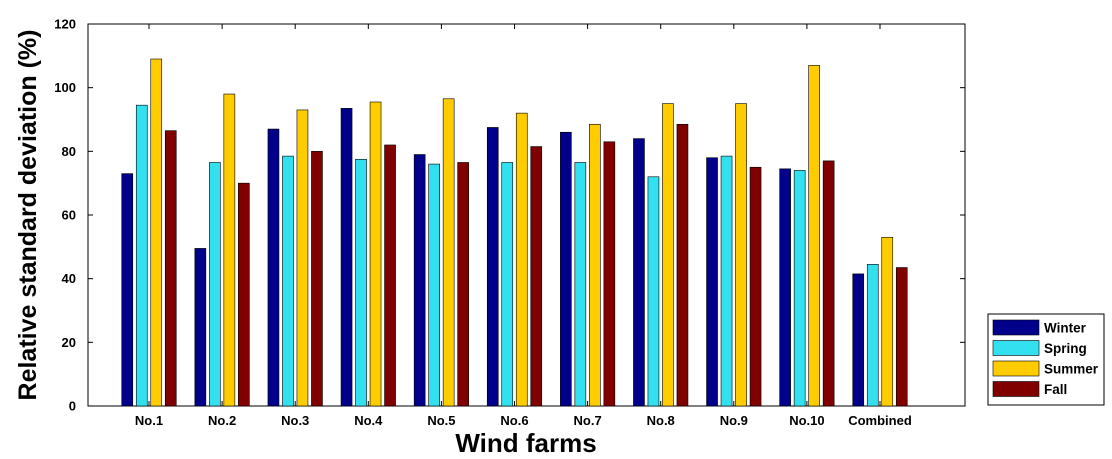 This screenshot has height=459, width=1112. Describe the element at coordinates (69, 215) in the screenshot. I see `y-tick-label: 60` at that location.